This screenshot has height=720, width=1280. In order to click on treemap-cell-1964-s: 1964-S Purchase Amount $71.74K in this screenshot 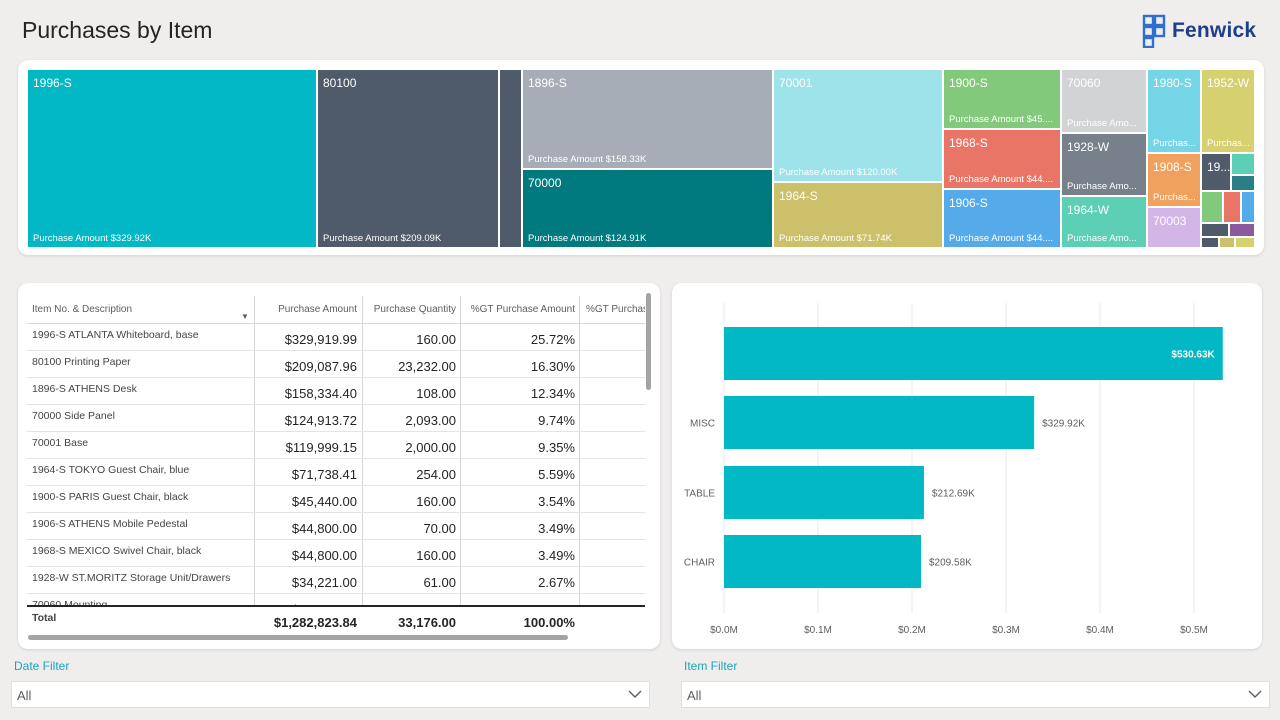, I will do `click(858, 215)`.